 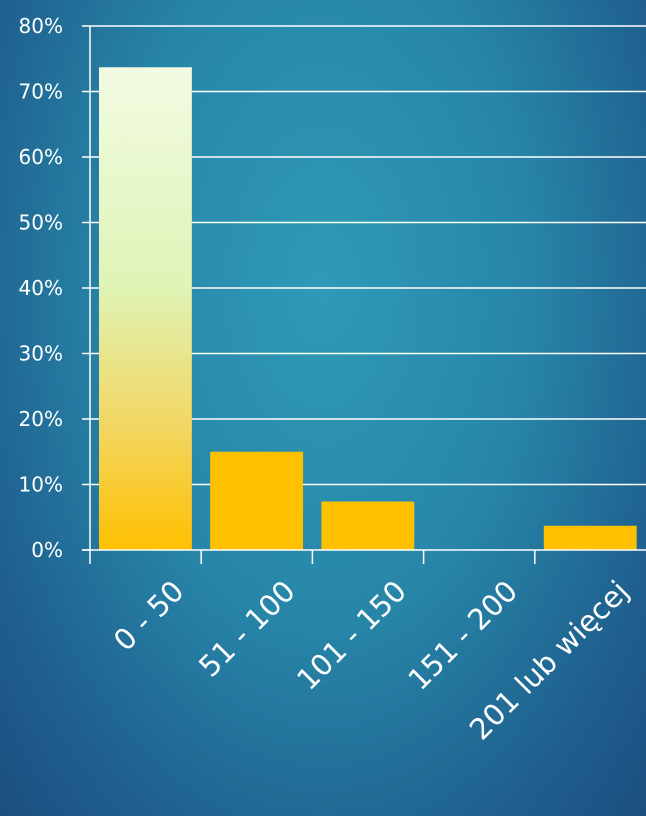 I want to click on y-tick-label: 10%, so click(x=41, y=485).